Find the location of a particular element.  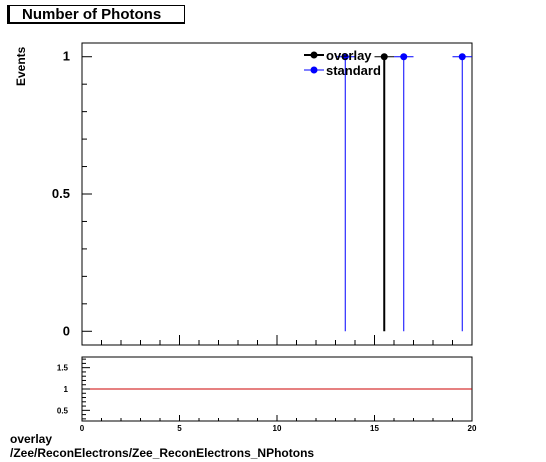

ratio-y-tick-label: 1.5 is located at coordinates (63, 368).